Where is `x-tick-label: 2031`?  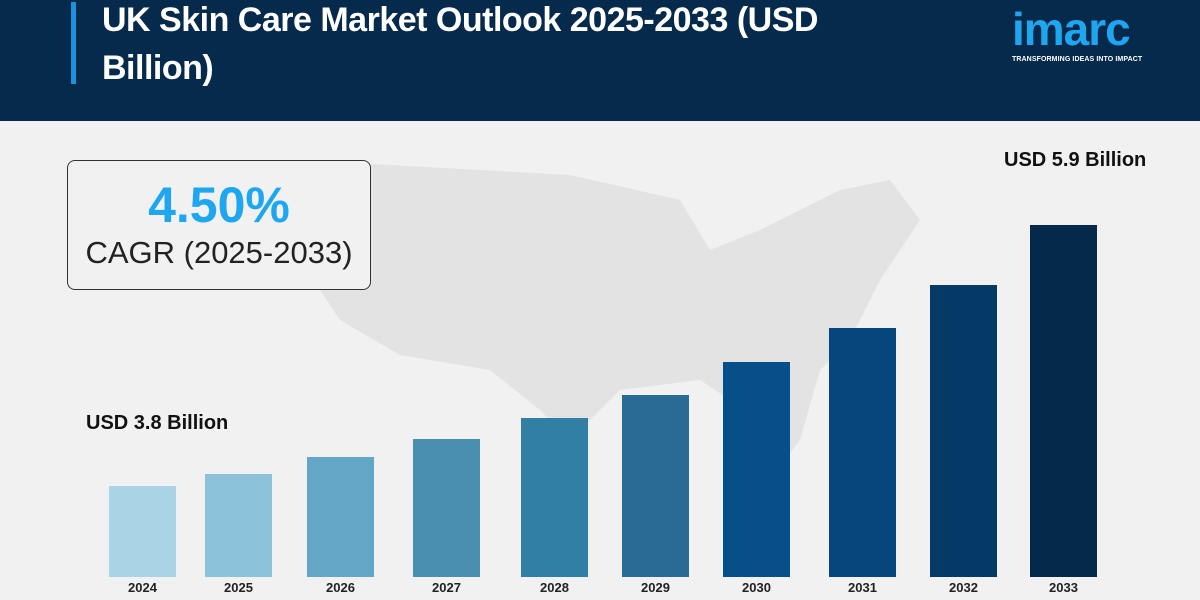
x-tick-label: 2031 is located at coordinates (862, 587).